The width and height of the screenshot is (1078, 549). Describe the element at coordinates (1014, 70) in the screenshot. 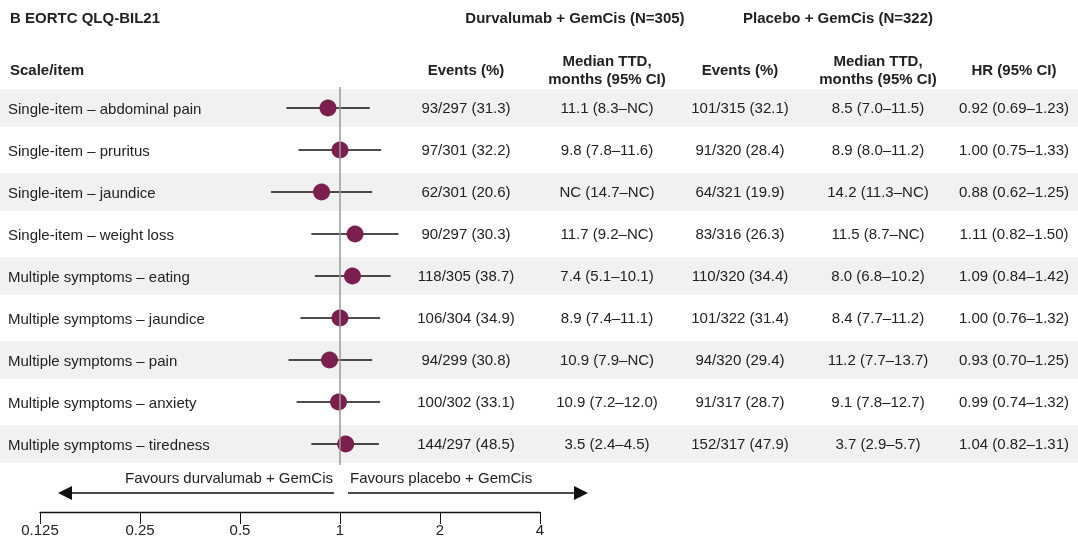

I see `text: HR (95% CI)` at that location.